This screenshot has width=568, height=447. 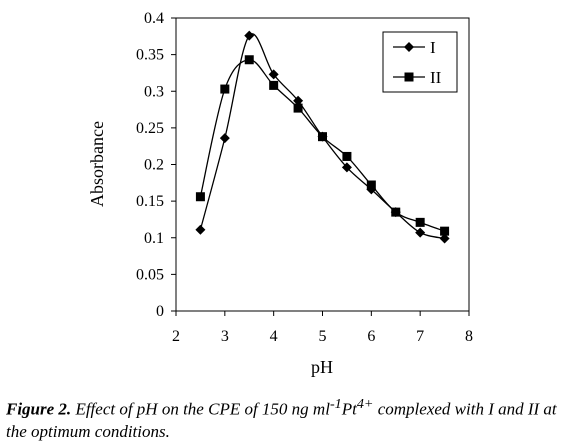 What do you see at coordinates (154, 91) in the screenshot?
I see `y-tick-label: 0.3` at bounding box center [154, 91].